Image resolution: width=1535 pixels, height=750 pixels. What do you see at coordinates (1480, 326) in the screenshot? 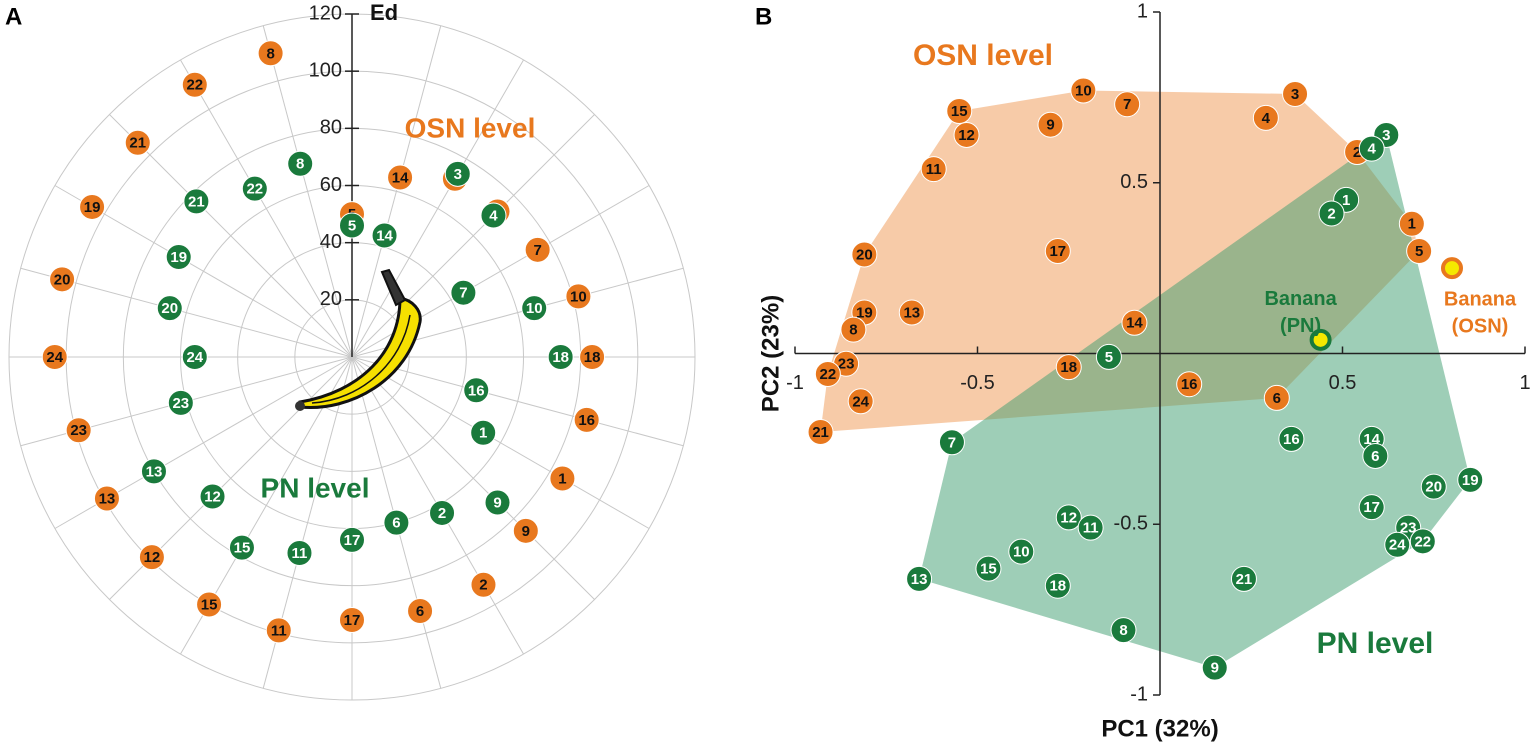
I see `banana-label: (OSN)` at bounding box center [1480, 326].